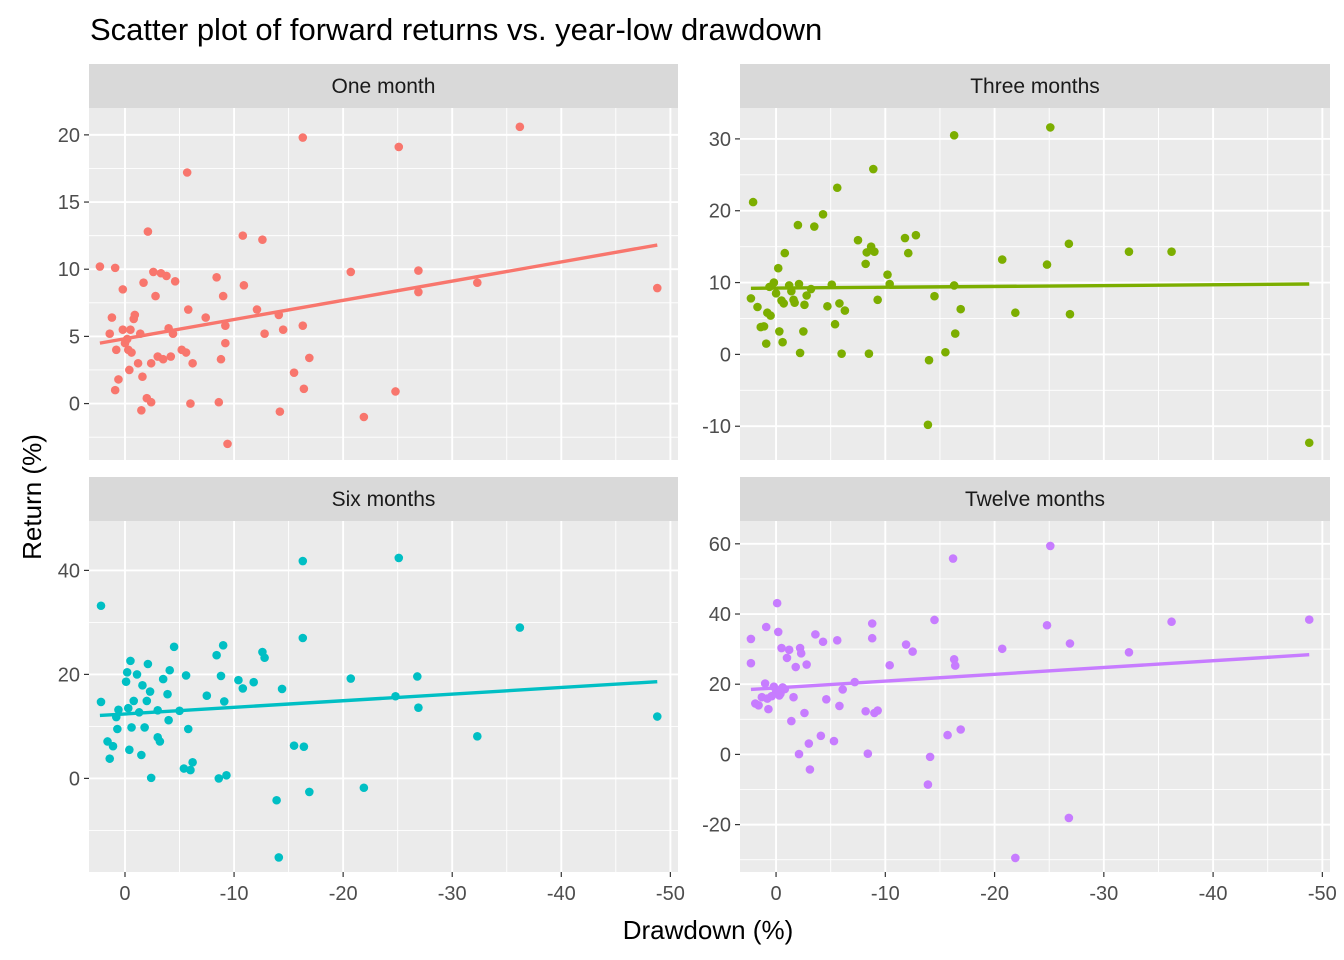 This screenshot has height=960, width=1344. What do you see at coordinates (708, 930) in the screenshot?
I see `x-axis-title: Drawdown (%)` at bounding box center [708, 930].